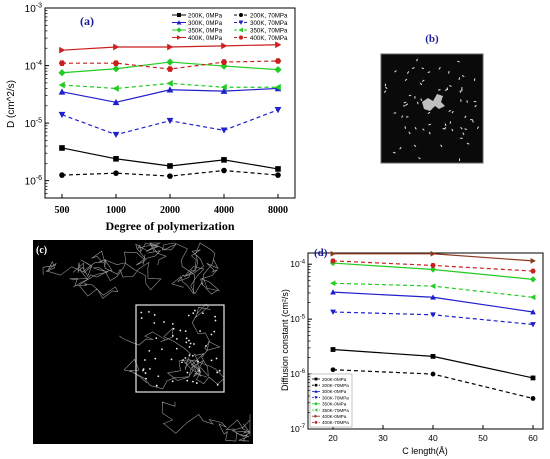 The height and width of the screenshot is (459, 550). What do you see at coordinates (205, 15) in the screenshot?
I see `panel-a-legend-label: 200K, 0MPa` at bounding box center [205, 15].